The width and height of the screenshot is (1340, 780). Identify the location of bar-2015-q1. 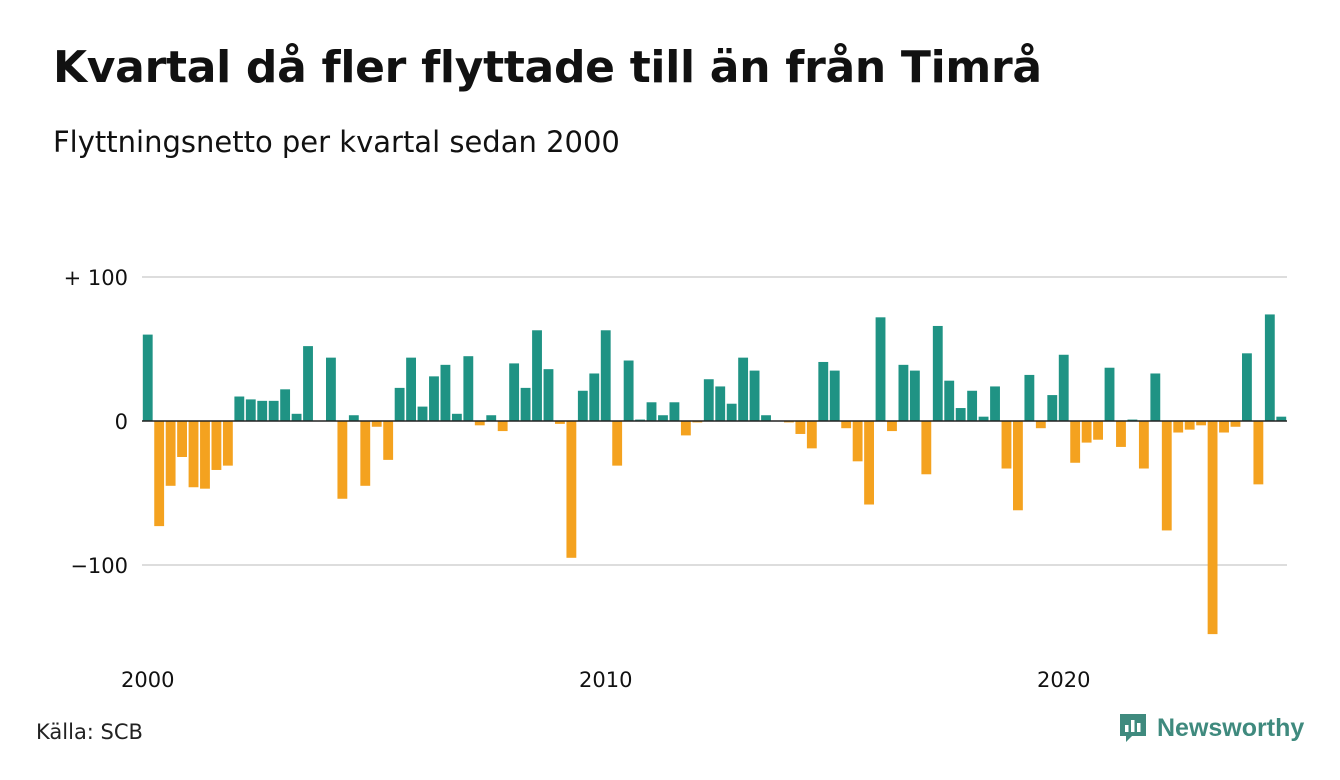
(834, 395).